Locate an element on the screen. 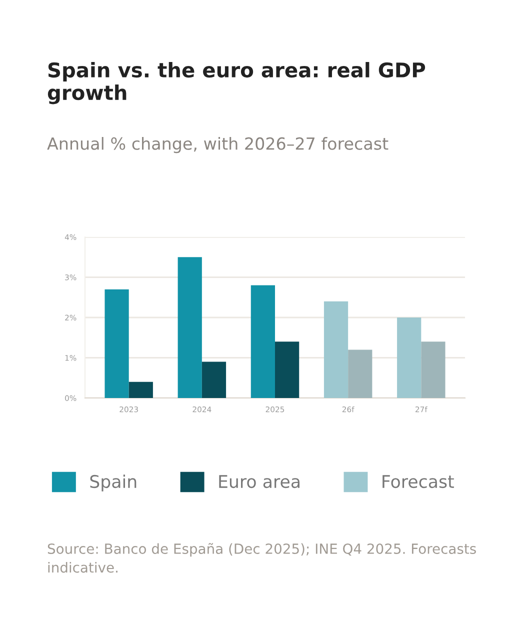  legend-label: Spain is located at coordinates (113, 483).